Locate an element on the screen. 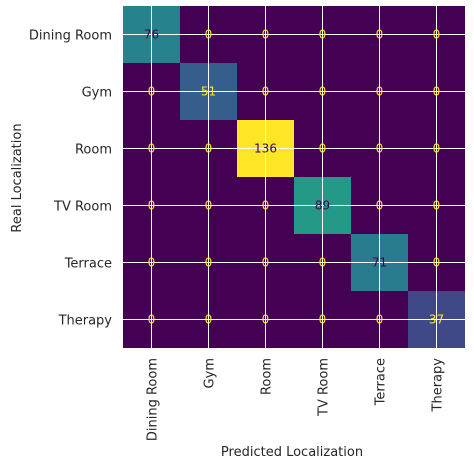 This screenshot has width=474, height=467. y-tick-label: Gym is located at coordinates (97, 93).